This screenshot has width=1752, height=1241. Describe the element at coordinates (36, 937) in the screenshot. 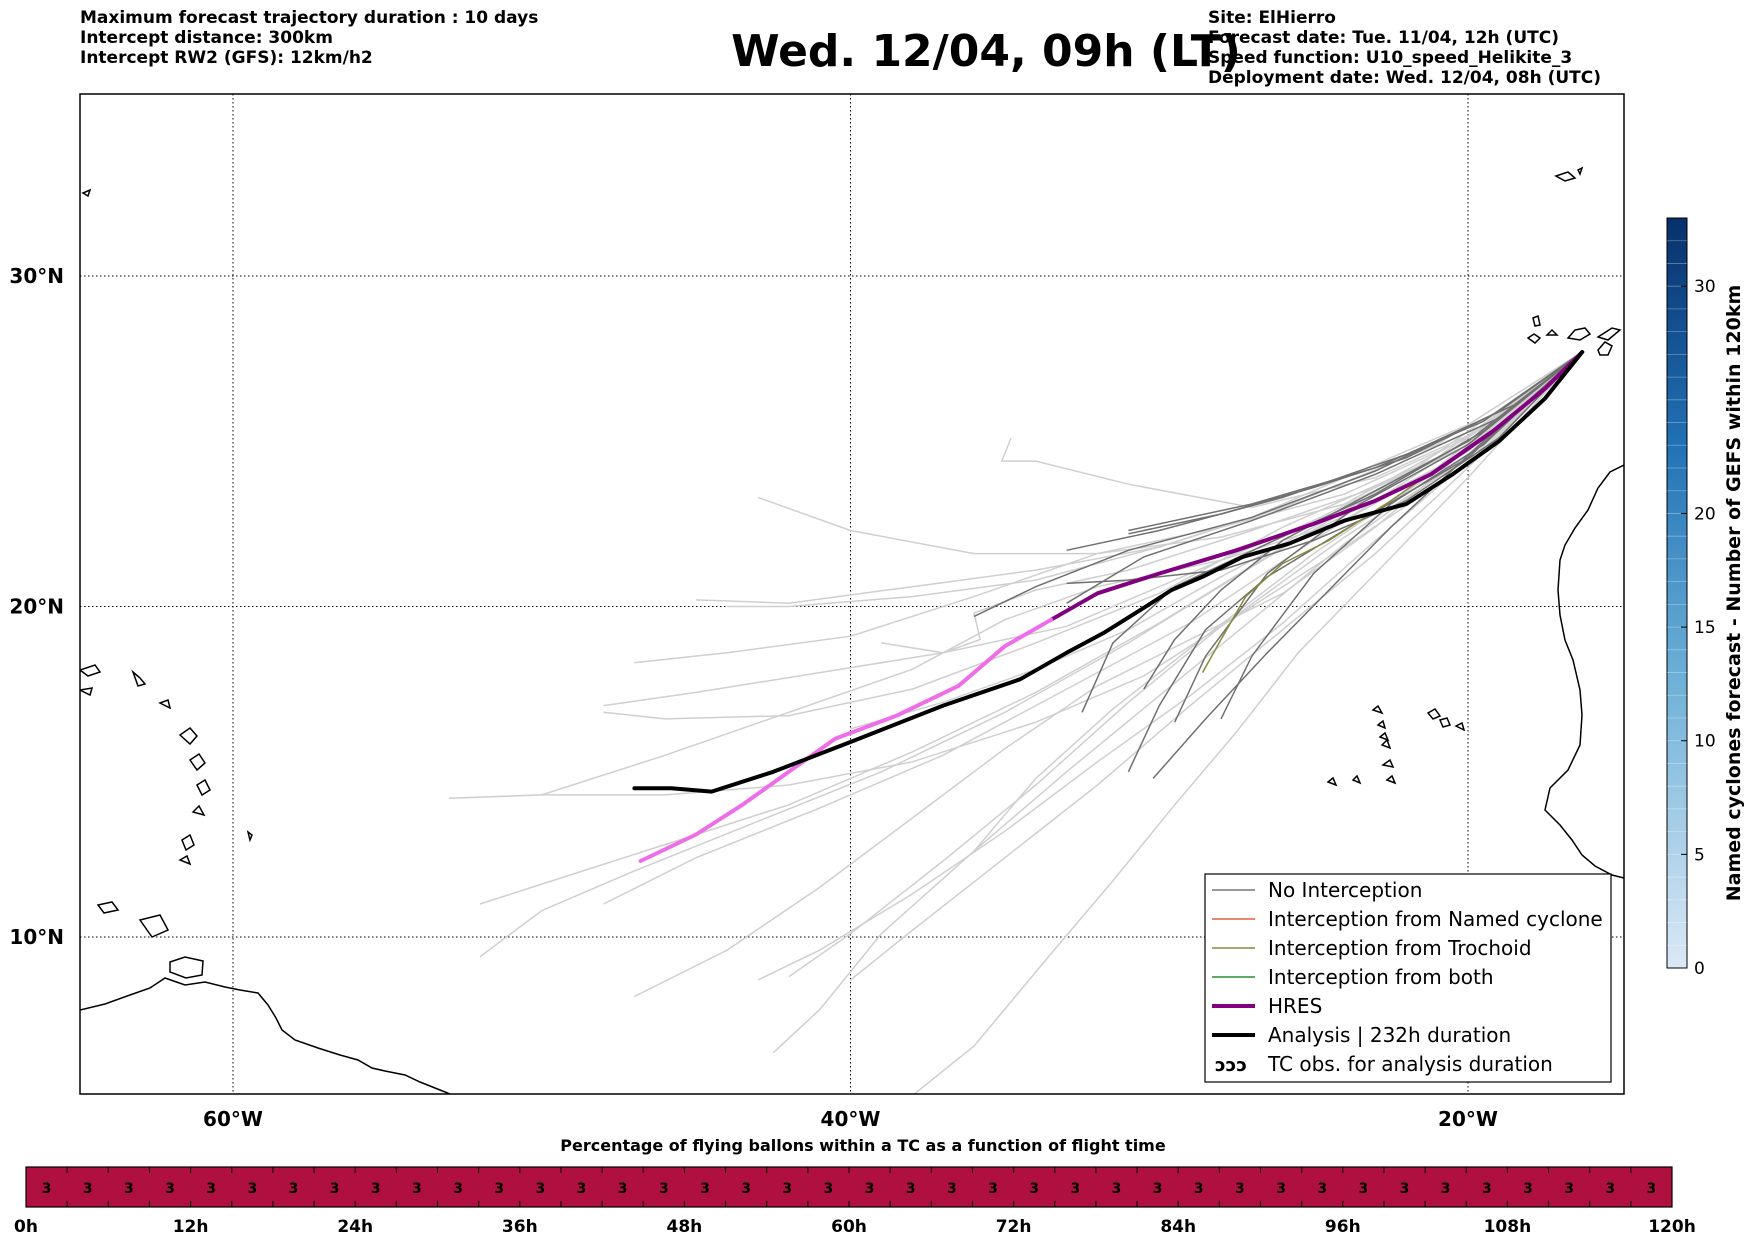

I see `lat-tick-label: 10°N` at that location.